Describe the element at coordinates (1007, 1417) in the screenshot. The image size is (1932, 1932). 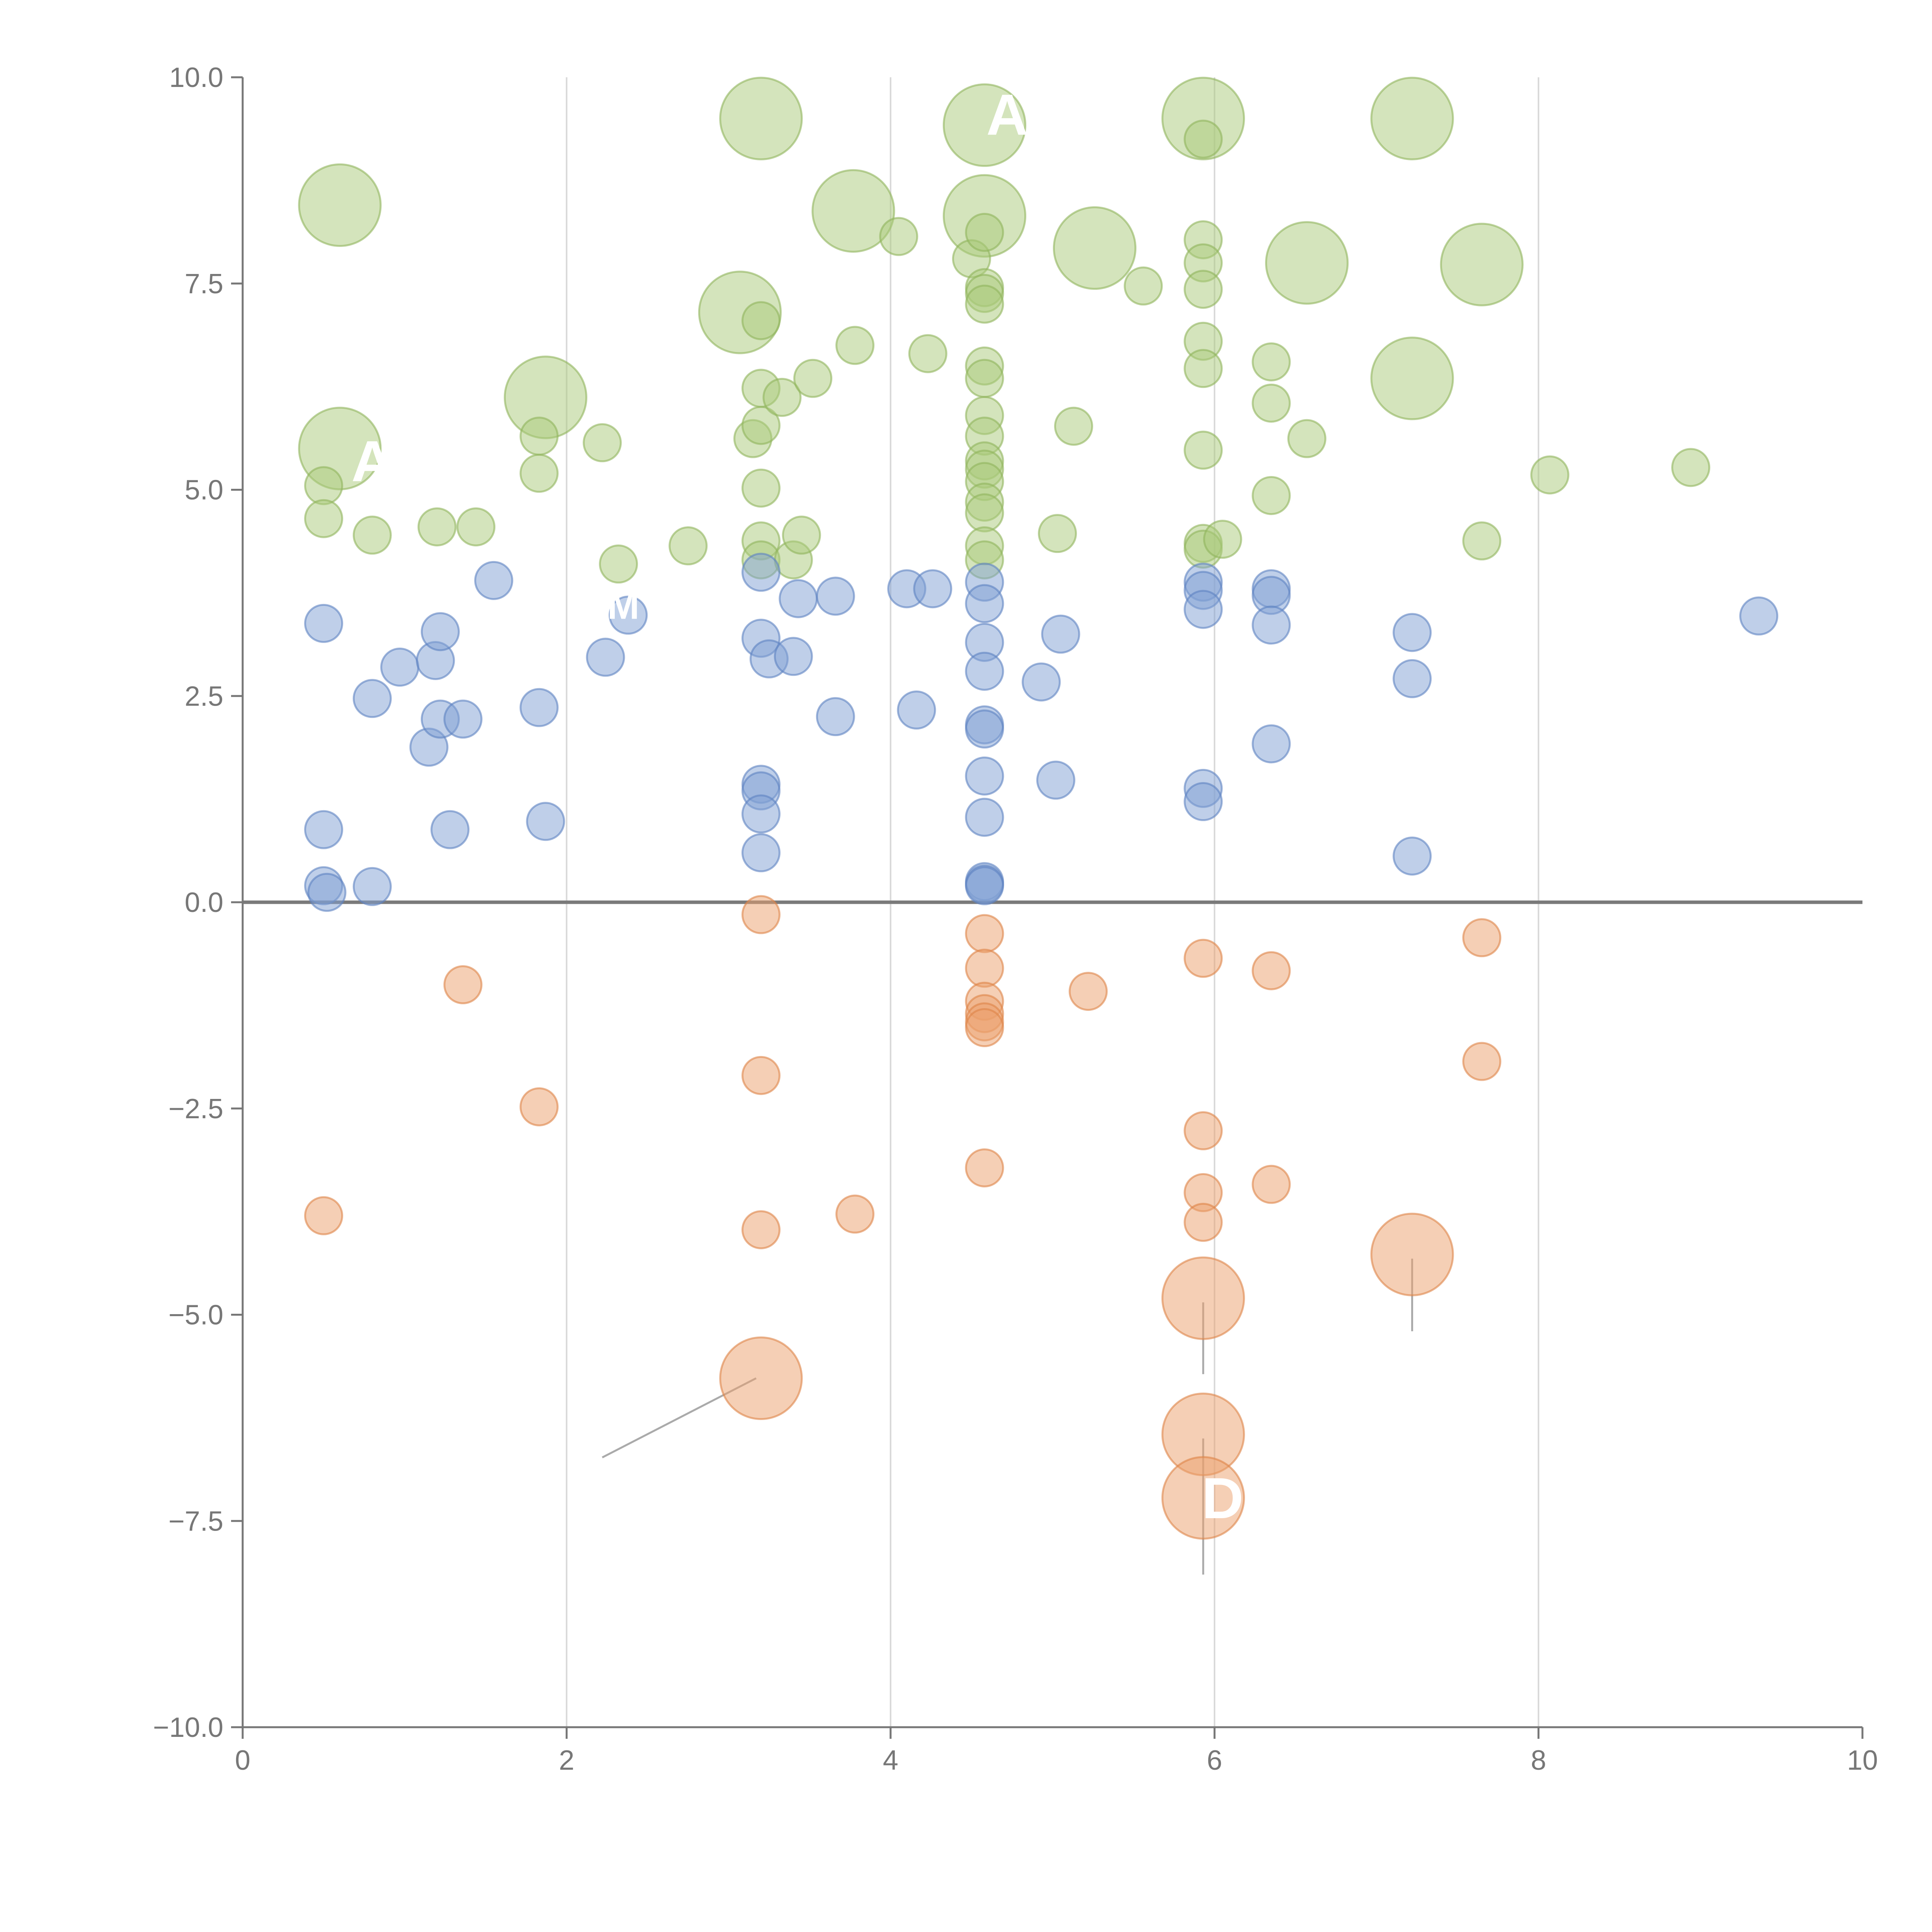
I see `leader-lines` at that location.